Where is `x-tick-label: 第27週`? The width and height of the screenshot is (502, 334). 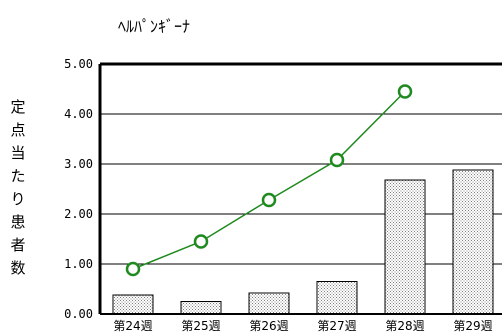 x-tick-label: 第27週 is located at coordinates (336, 326).